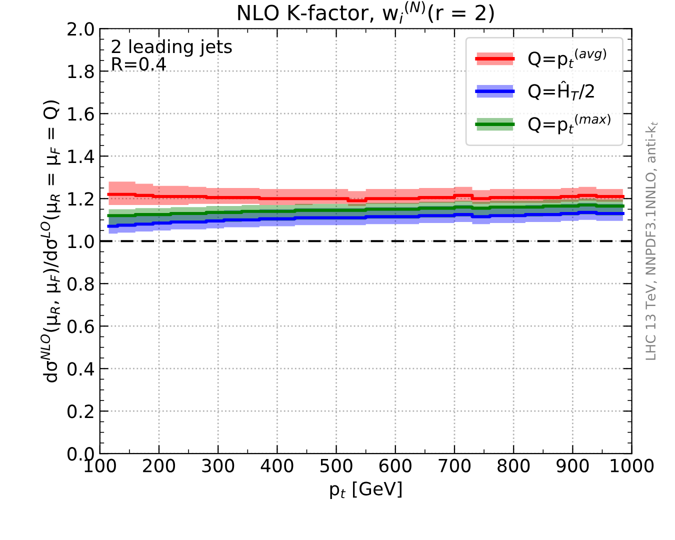  What do you see at coordinates (366, 12) in the screenshot?
I see `chart-title: NLO K-factor, w$_{i}$$^{(N)}$(r = 2)` at bounding box center [366, 12].